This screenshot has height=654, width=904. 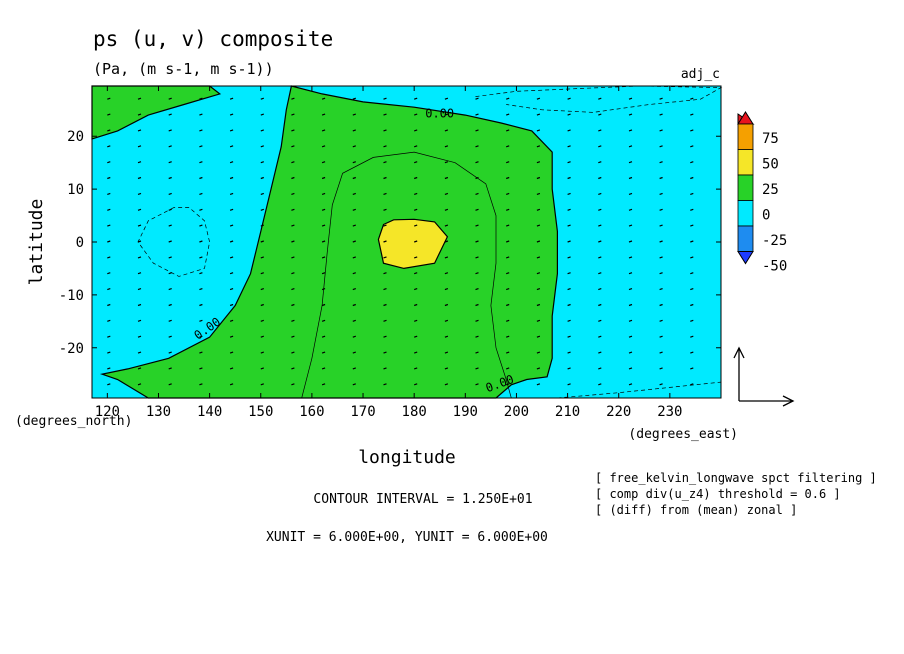 I want to click on x-tick-label: 230, so click(x=669, y=412).